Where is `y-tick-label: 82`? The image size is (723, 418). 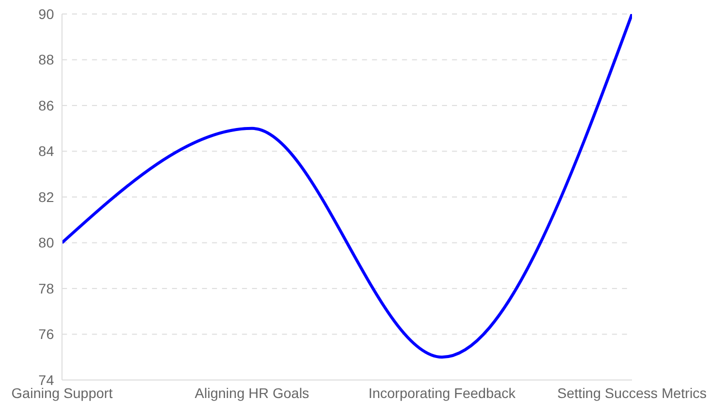 y-tick-label: 82 is located at coordinates (46, 196).